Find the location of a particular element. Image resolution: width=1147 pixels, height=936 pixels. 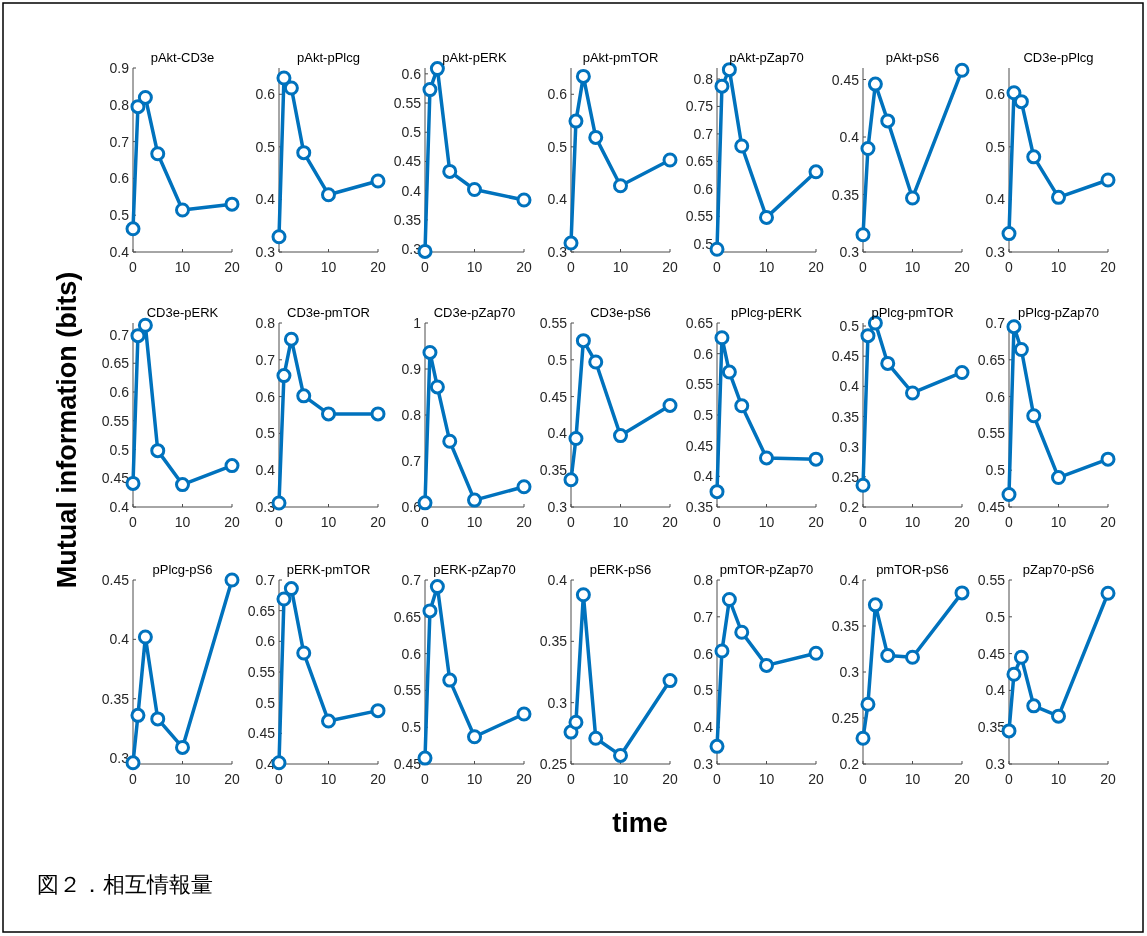

x-axis-title: time is located at coordinates (640, 823).